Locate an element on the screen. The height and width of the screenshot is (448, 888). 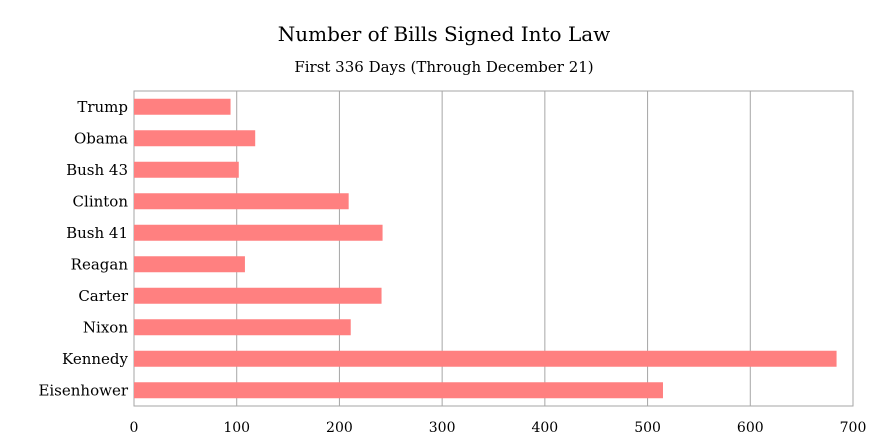
x-tick-label: 400 is located at coordinates (544, 428).